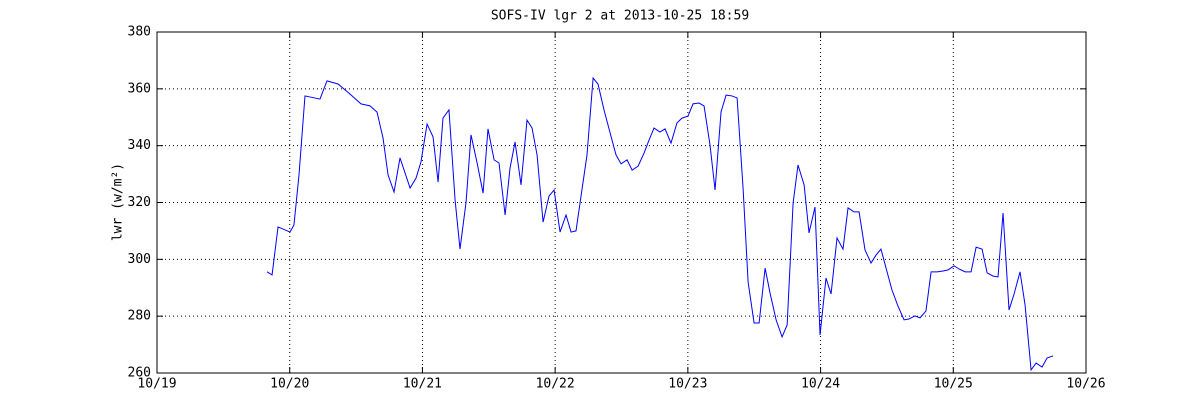 The height and width of the screenshot is (420, 1200). Describe the element at coordinates (139, 259) in the screenshot. I see `y-tick-label: 300` at that location.